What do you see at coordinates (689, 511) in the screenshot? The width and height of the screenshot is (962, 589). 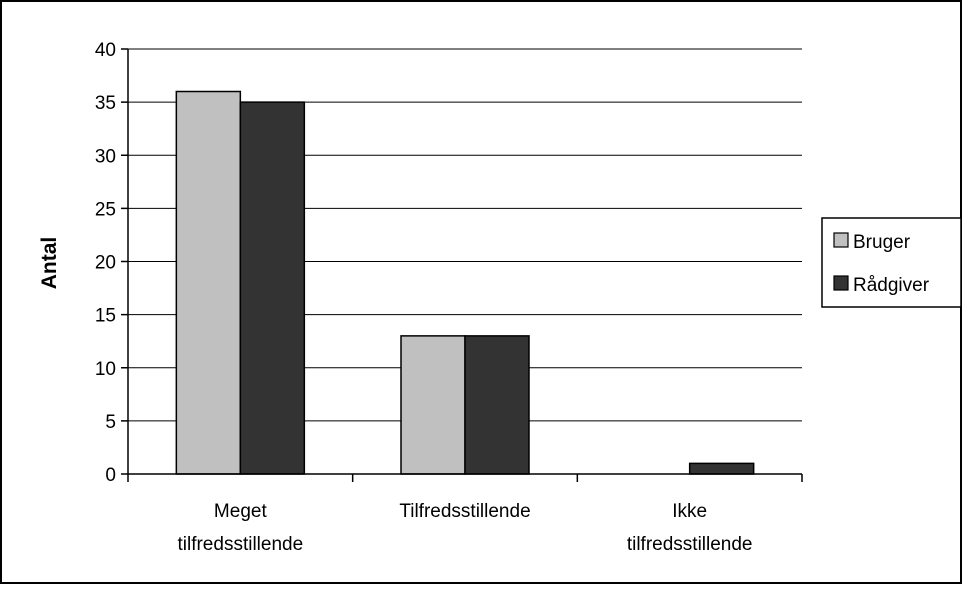 I see `x-tick-label: Ikke` at bounding box center [689, 511].